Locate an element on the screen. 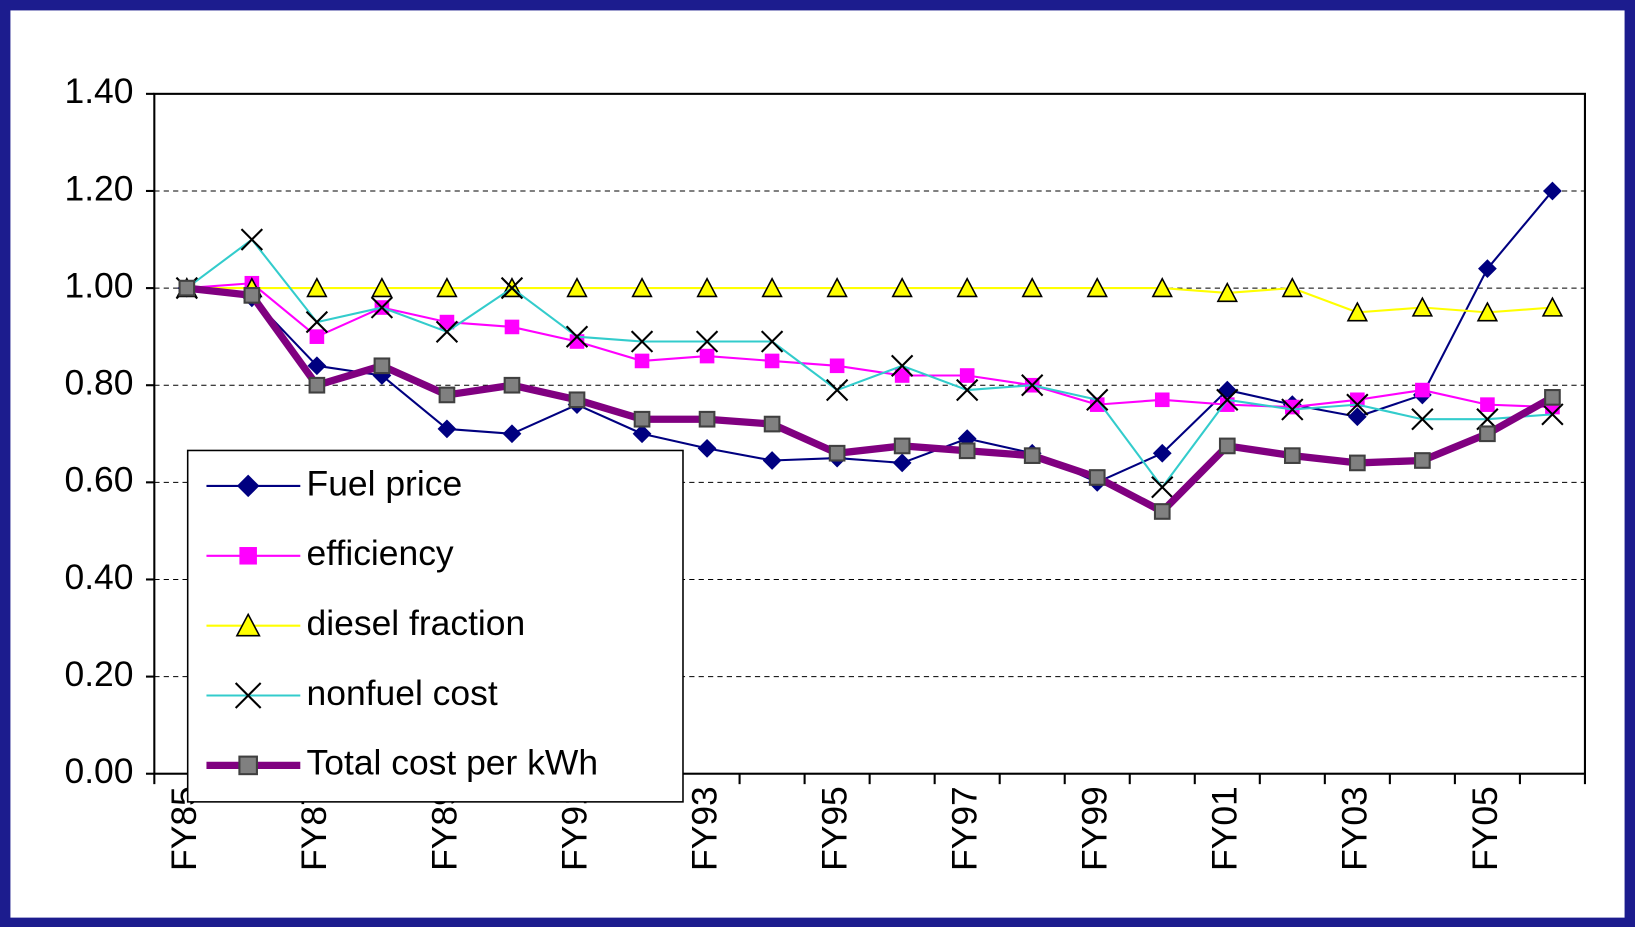  y-tick-label: 0.00 is located at coordinates (98, 771).